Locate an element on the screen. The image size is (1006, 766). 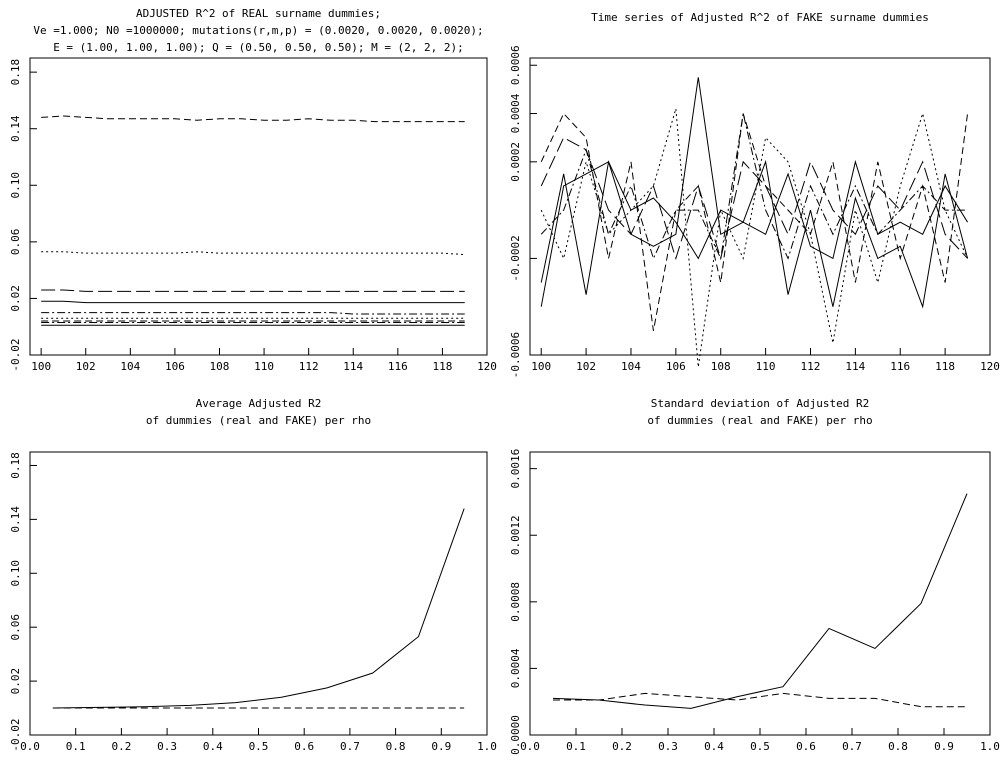
y-tick-label: 0.0016 is located at coordinates (515, 469).